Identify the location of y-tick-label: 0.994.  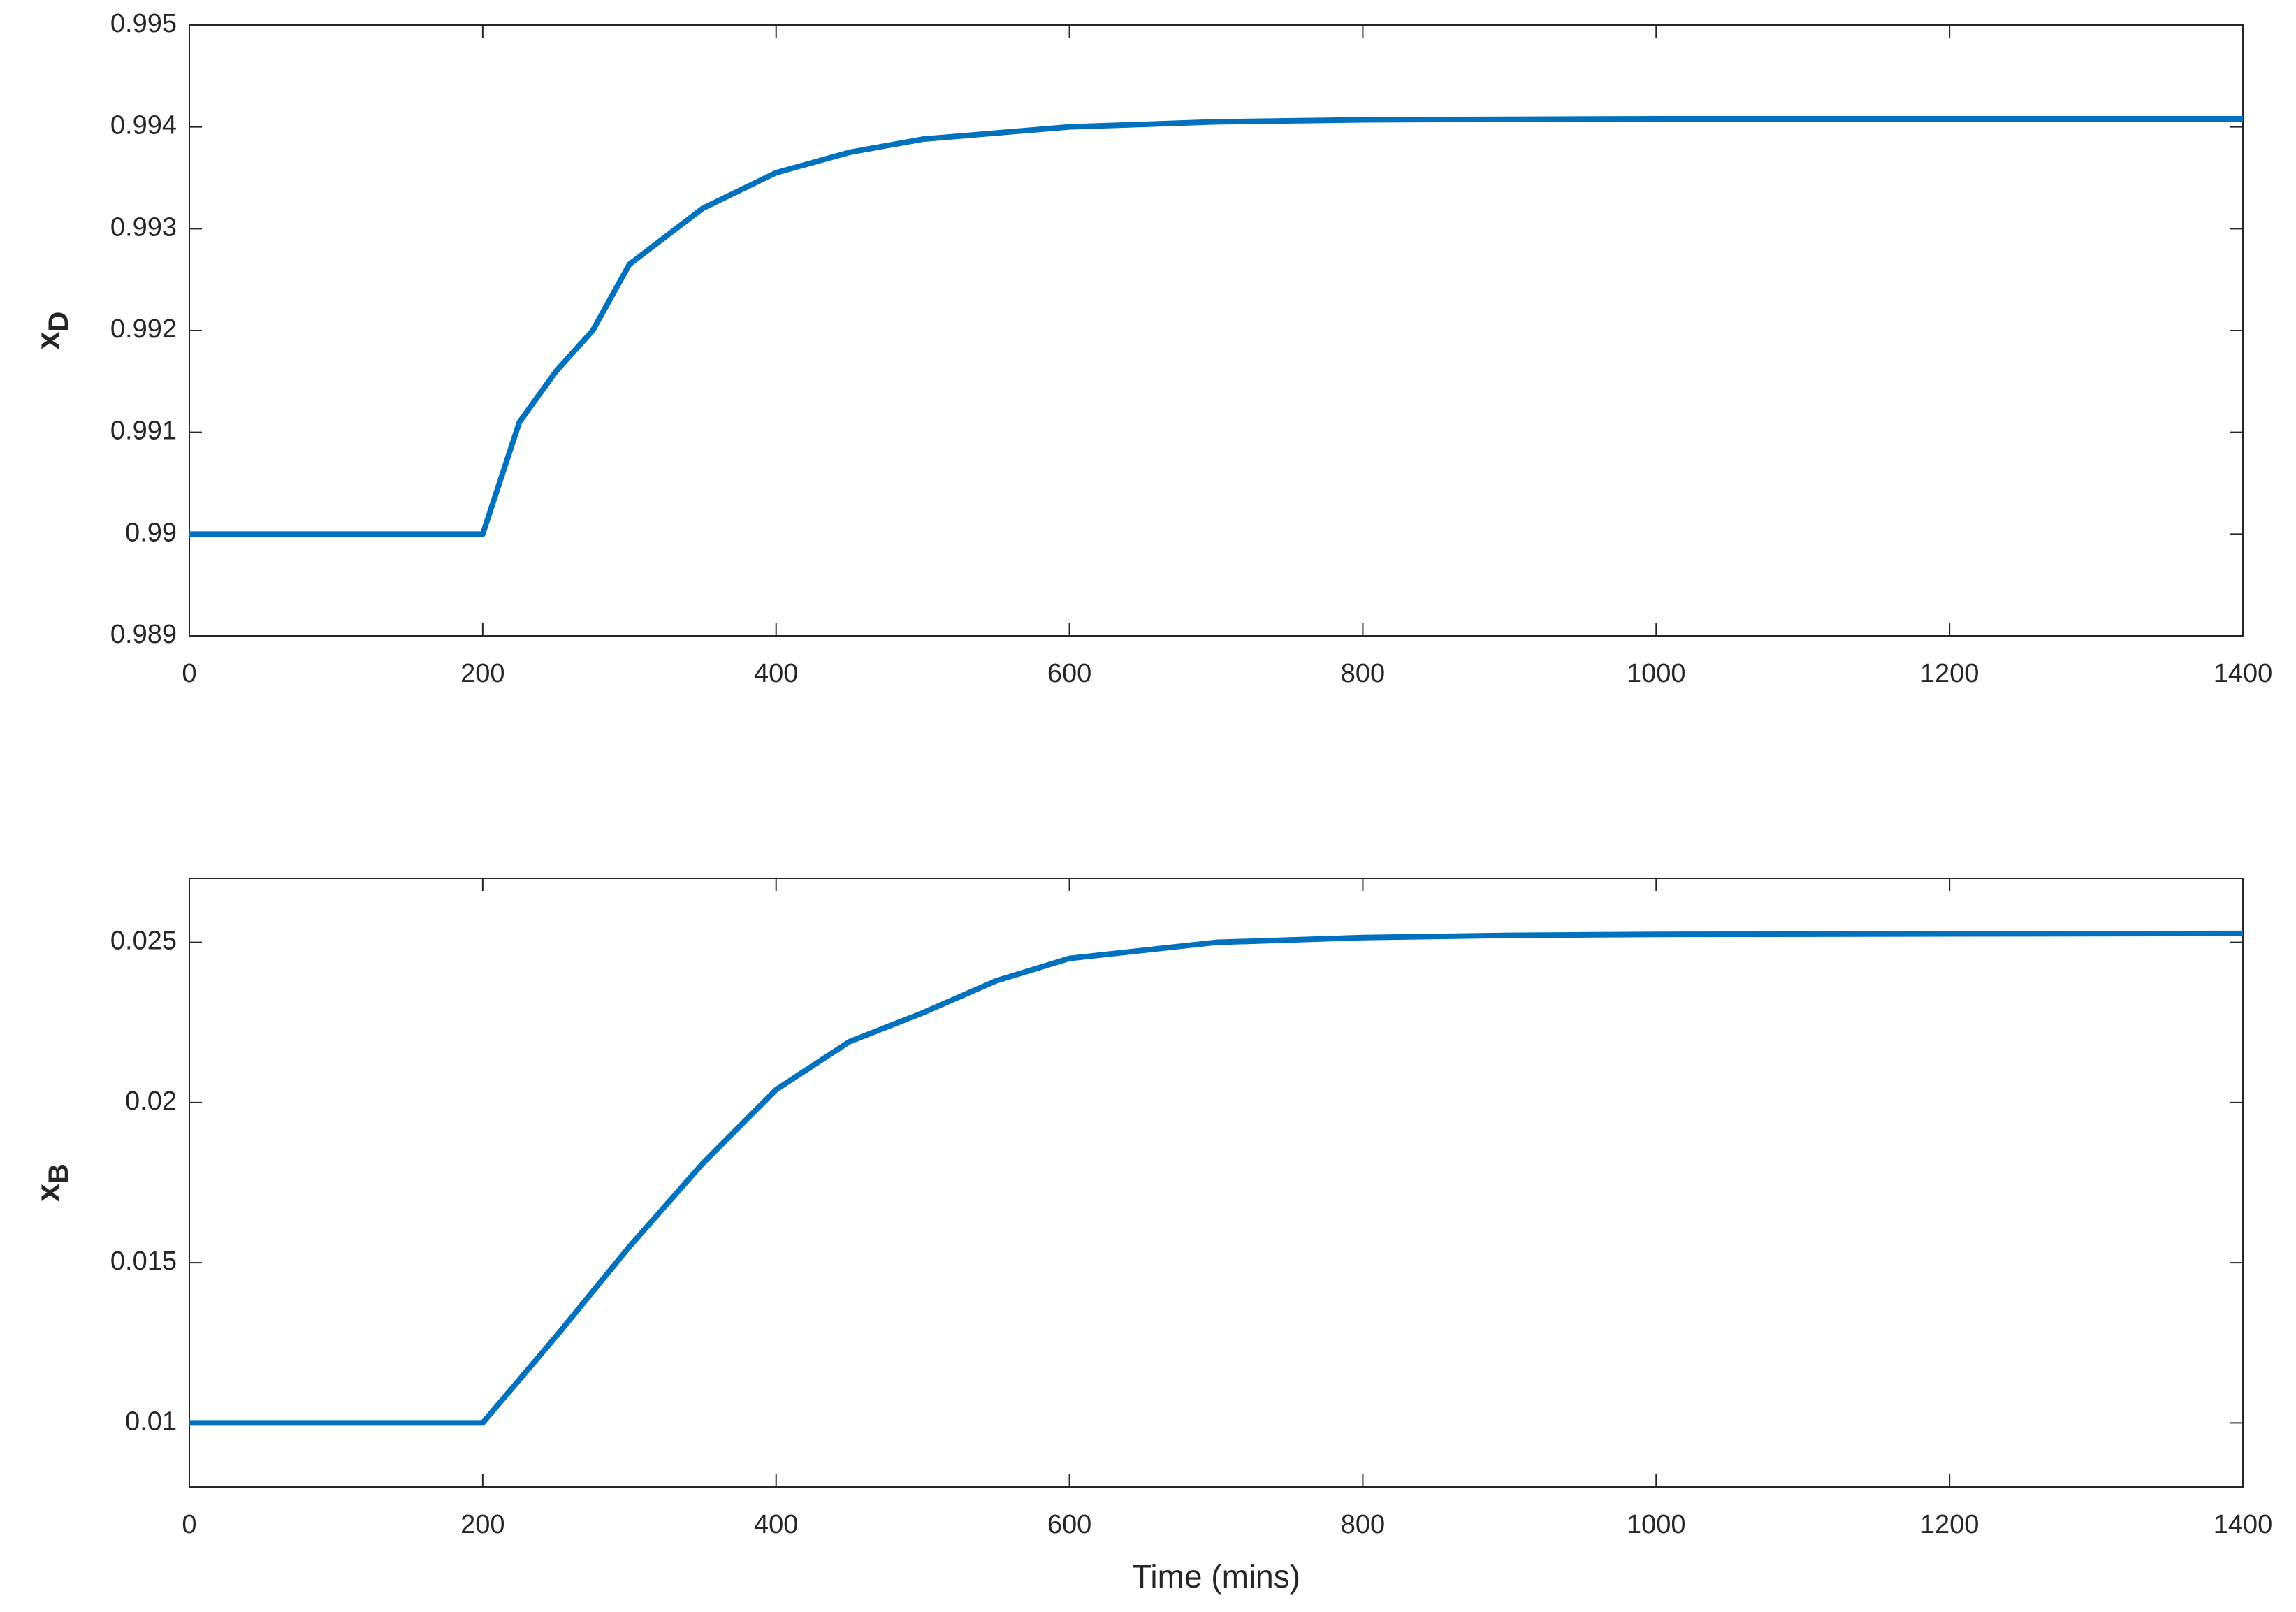
(143, 126).